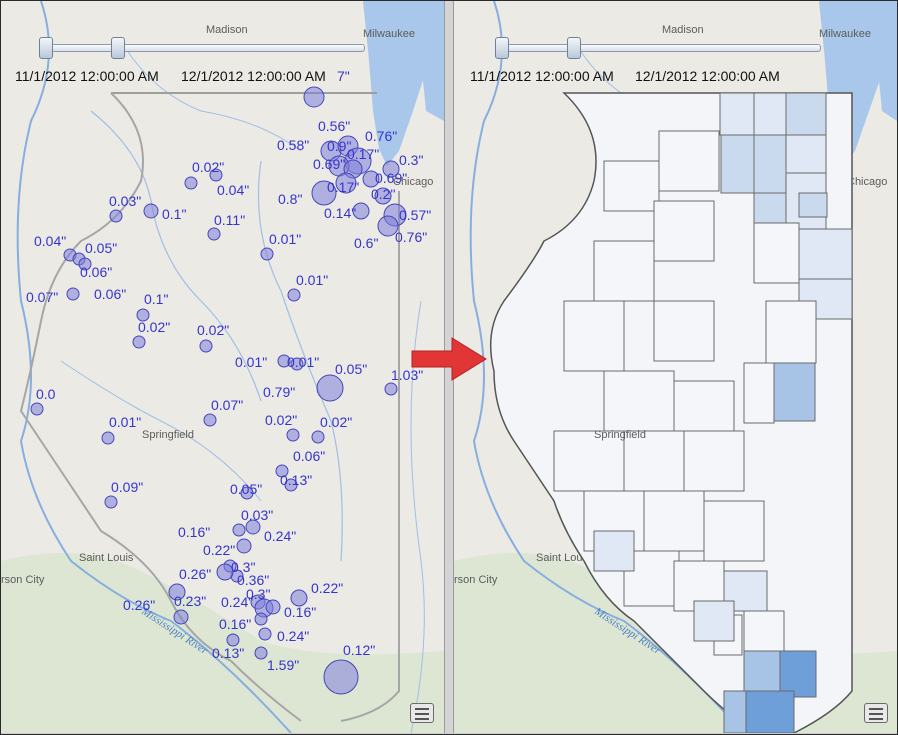 This screenshot has height=735, width=898. What do you see at coordinates (219, 550) in the screenshot?
I see `precipitation-value-label: 0.22"` at bounding box center [219, 550].